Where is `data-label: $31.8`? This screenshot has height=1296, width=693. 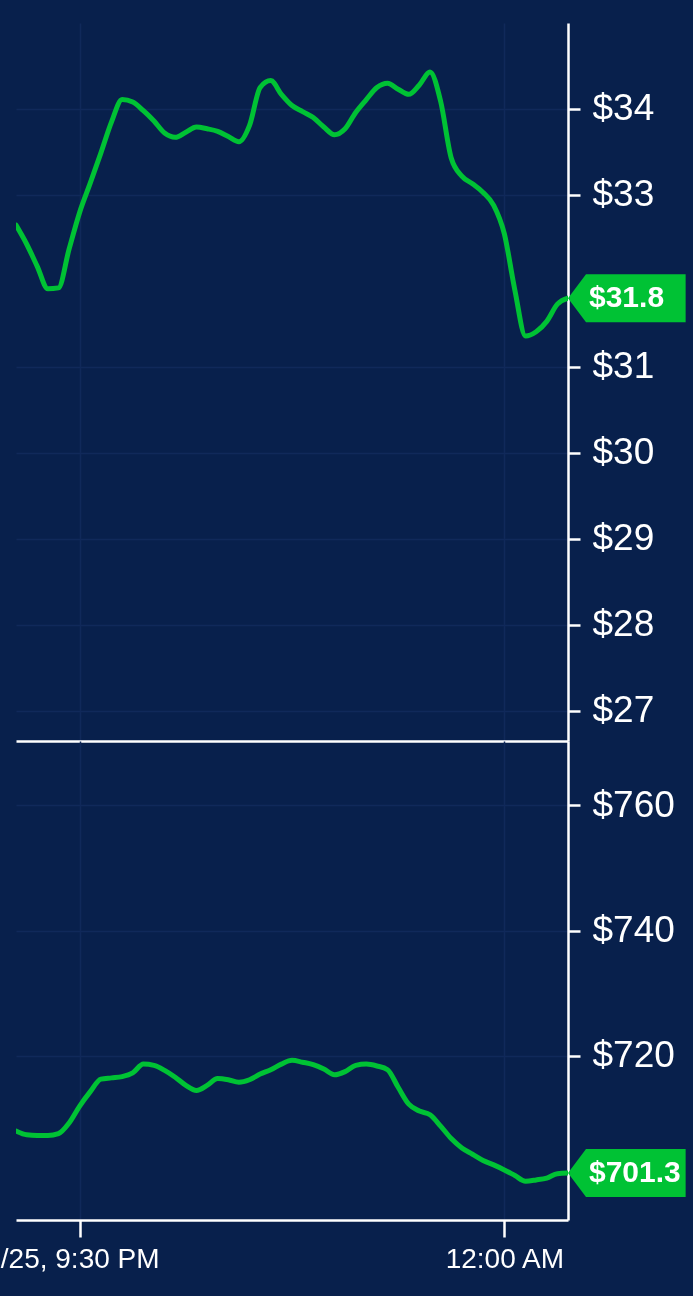 data-label: $31.8 is located at coordinates (627, 297).